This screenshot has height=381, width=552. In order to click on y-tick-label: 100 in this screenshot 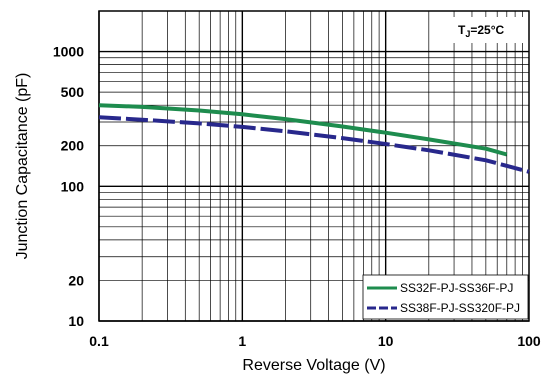, I will do `click(73, 186)`.